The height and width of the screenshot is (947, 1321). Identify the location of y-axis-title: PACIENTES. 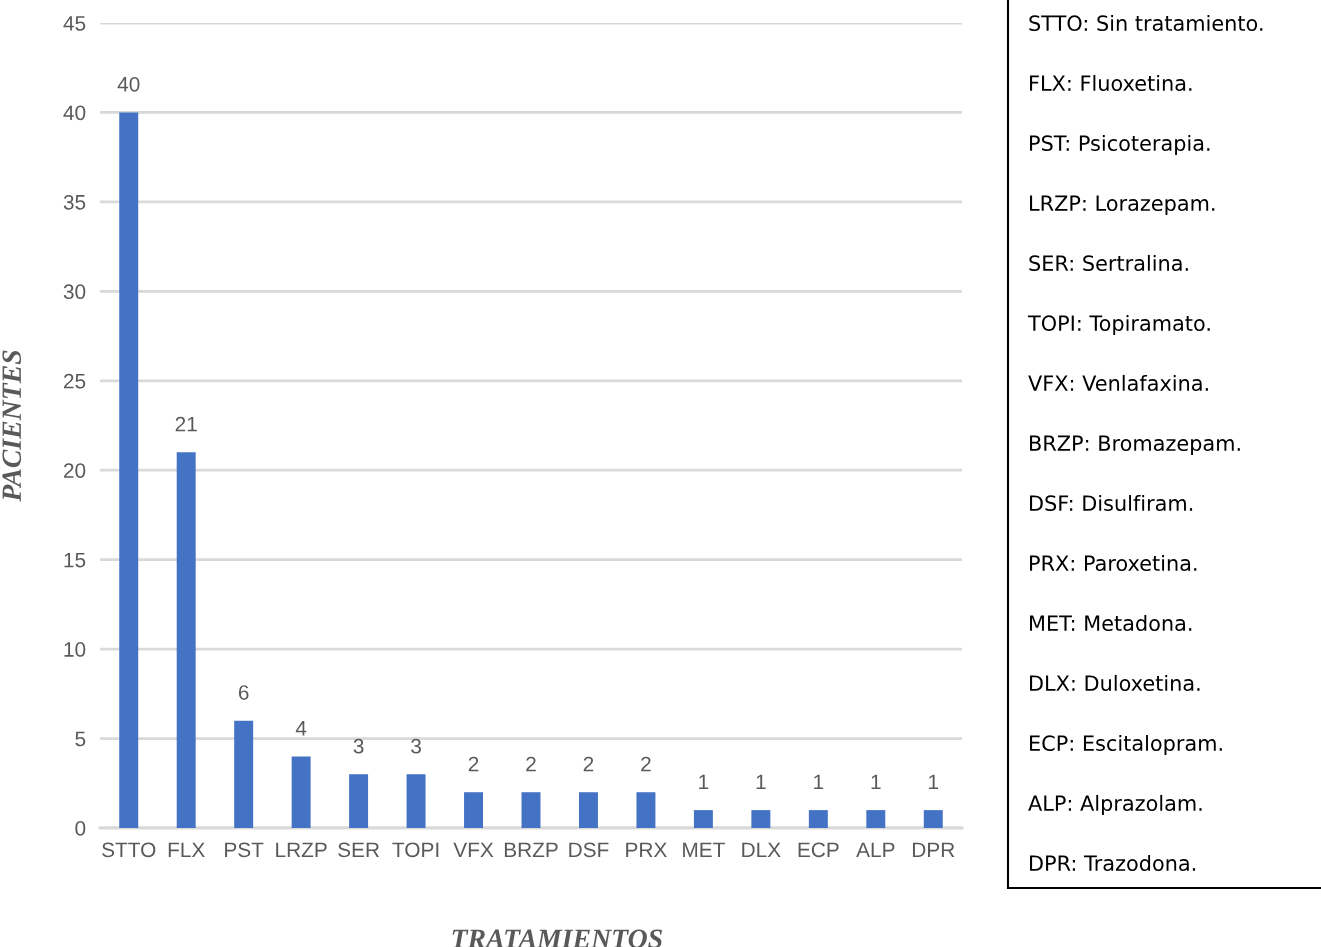
(12, 426).